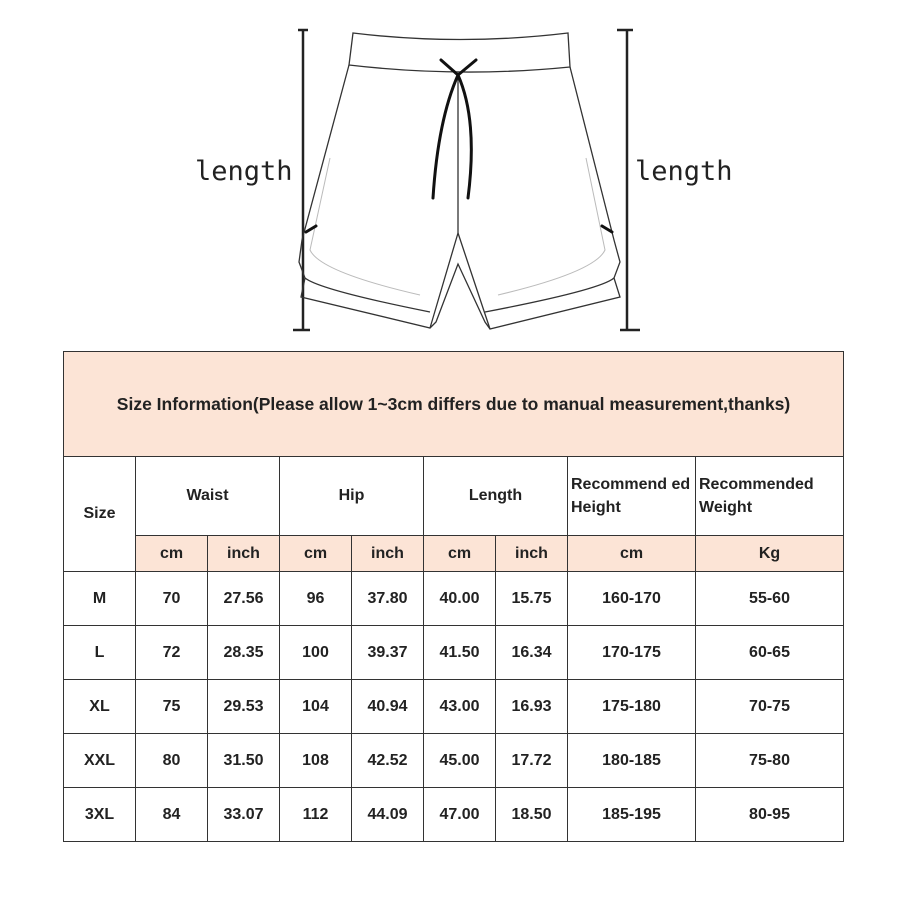  Describe the element at coordinates (243, 760) in the screenshot. I see `value-cell: 31.50` at that location.